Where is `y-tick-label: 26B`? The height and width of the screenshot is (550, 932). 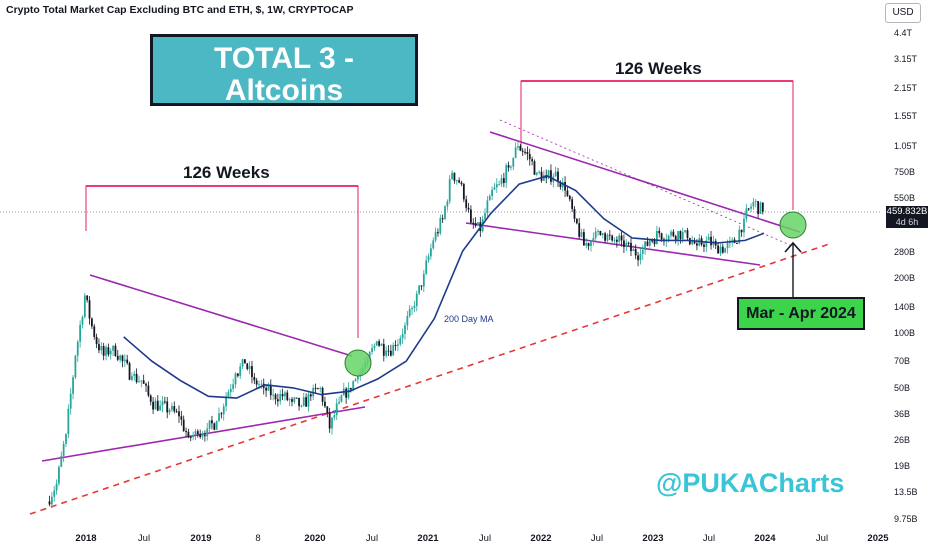 y-tick-label: 26B is located at coordinates (902, 440).